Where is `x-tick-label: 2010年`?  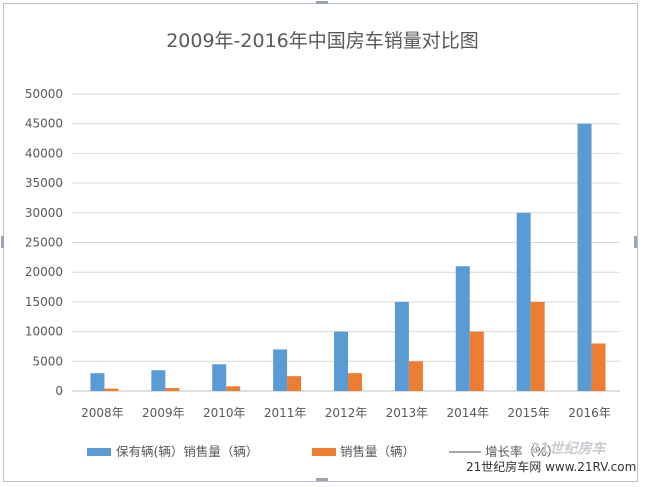
x-tick-label: 2010年 is located at coordinates (224, 413).